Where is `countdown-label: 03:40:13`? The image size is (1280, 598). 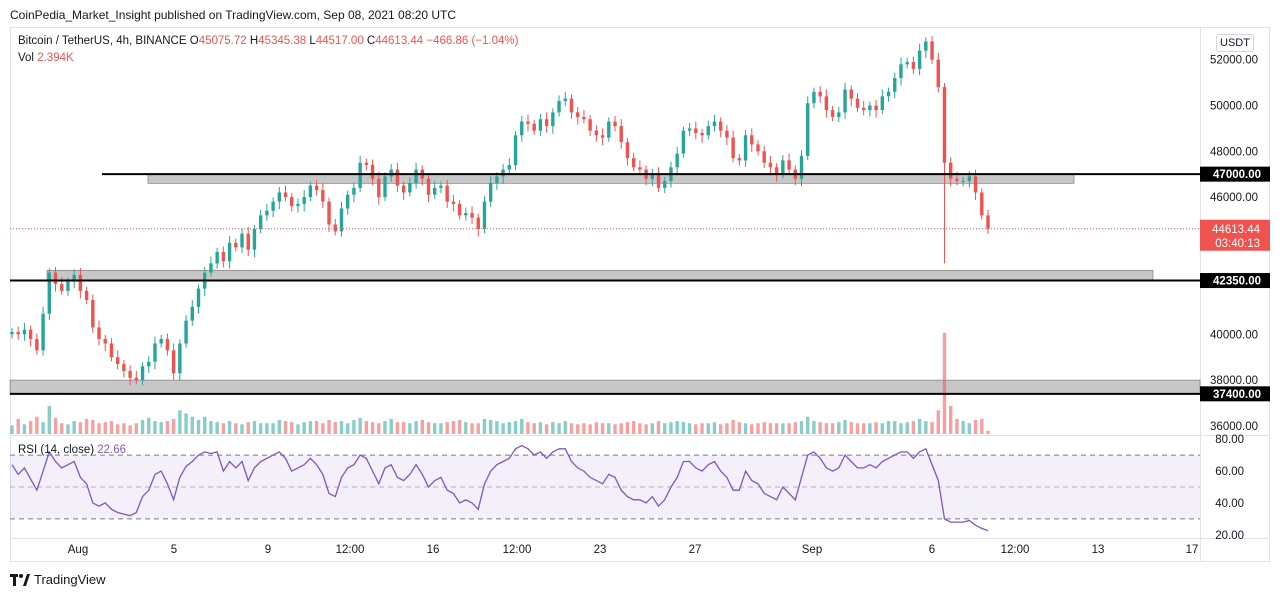
countdown-label: 03:40:13 is located at coordinates (1237, 244).